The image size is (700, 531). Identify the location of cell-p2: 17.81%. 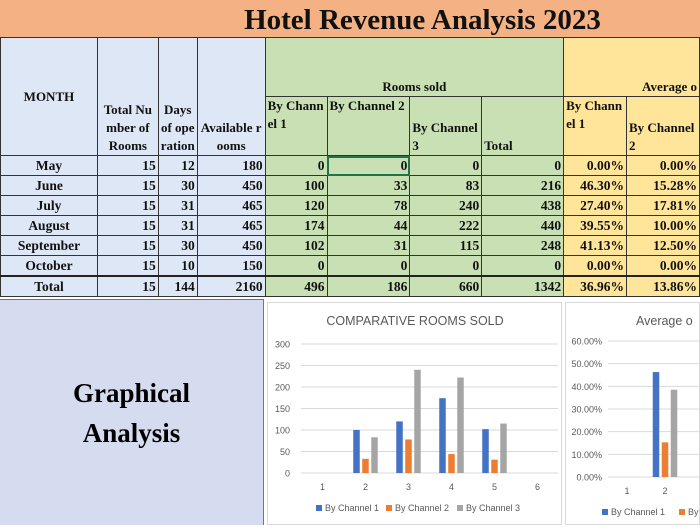
(663, 205).